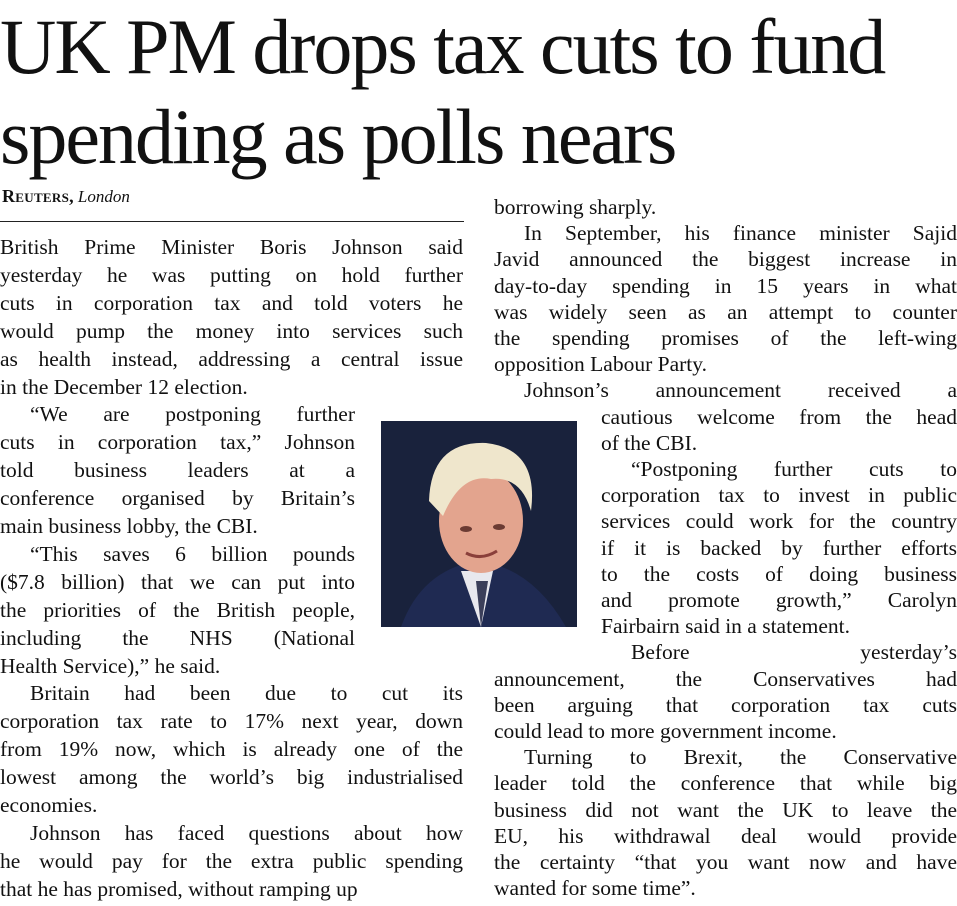 This screenshot has width=957, height=906. What do you see at coordinates (246, 693) in the screenshot?
I see `text-line: Britain had been due to cut its` at bounding box center [246, 693].